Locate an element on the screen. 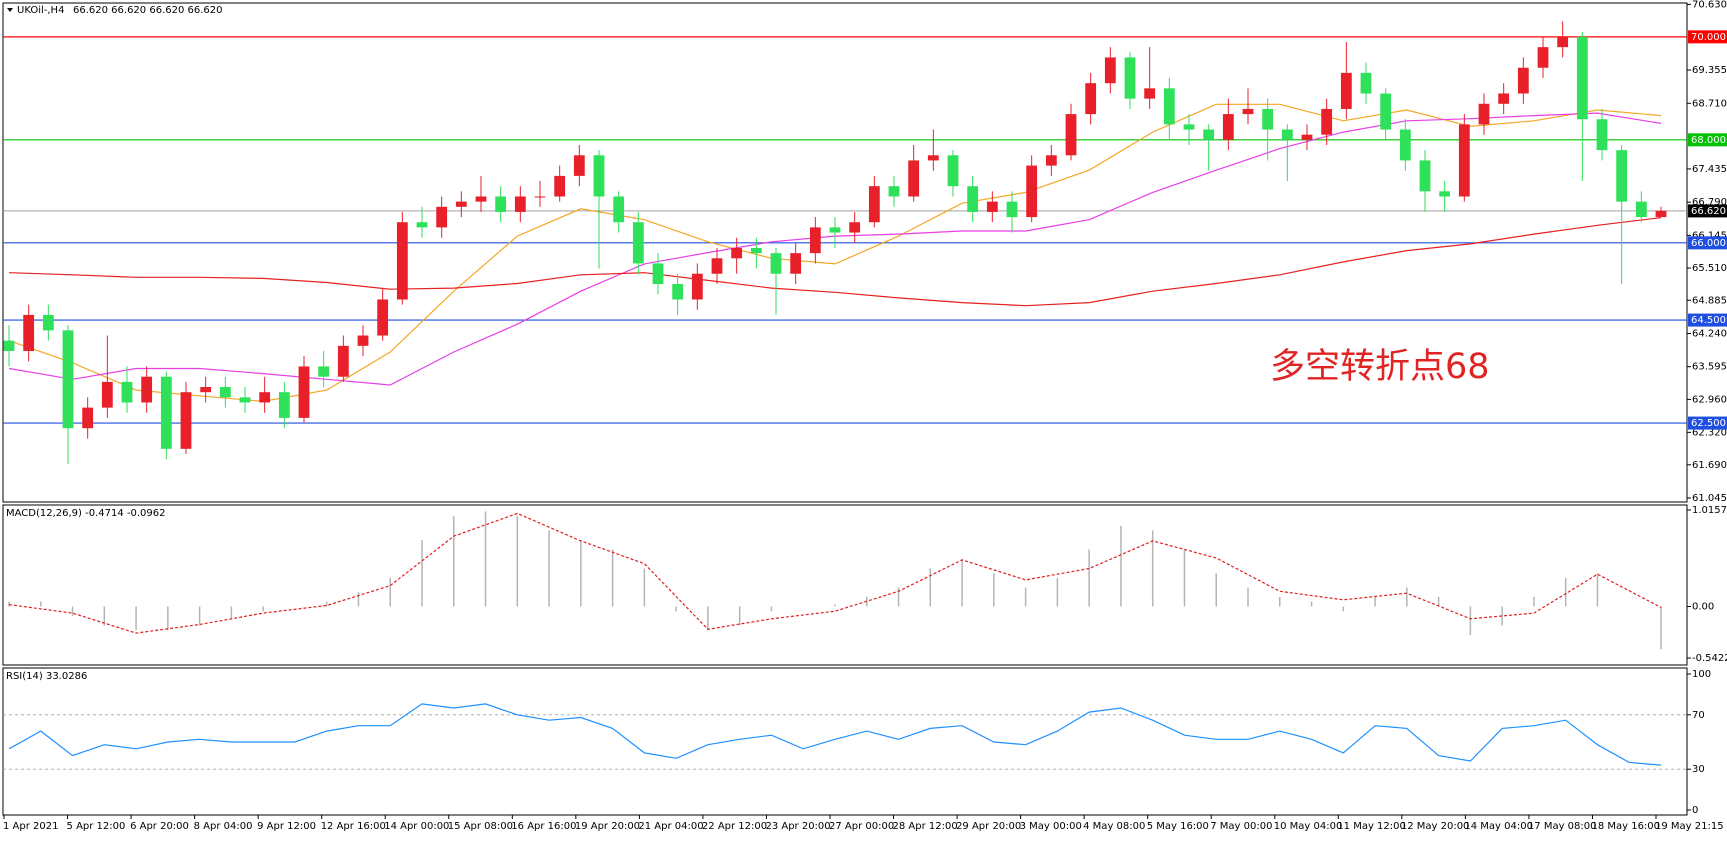 The image size is (1727, 841). x-tick-label: 23 Apr 20:00 is located at coordinates (797, 826).